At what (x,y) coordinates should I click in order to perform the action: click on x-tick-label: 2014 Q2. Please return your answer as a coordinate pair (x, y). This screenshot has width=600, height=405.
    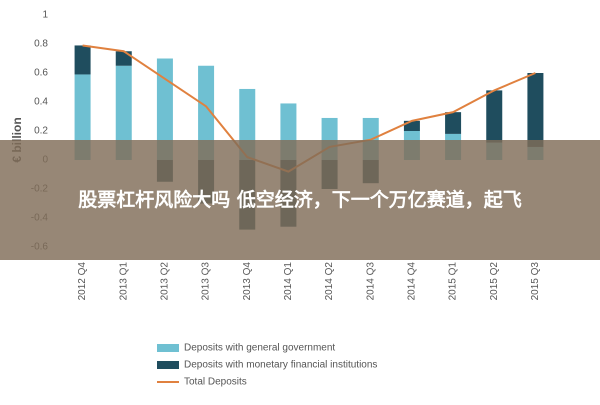
    Looking at the image, I should click on (329, 281).